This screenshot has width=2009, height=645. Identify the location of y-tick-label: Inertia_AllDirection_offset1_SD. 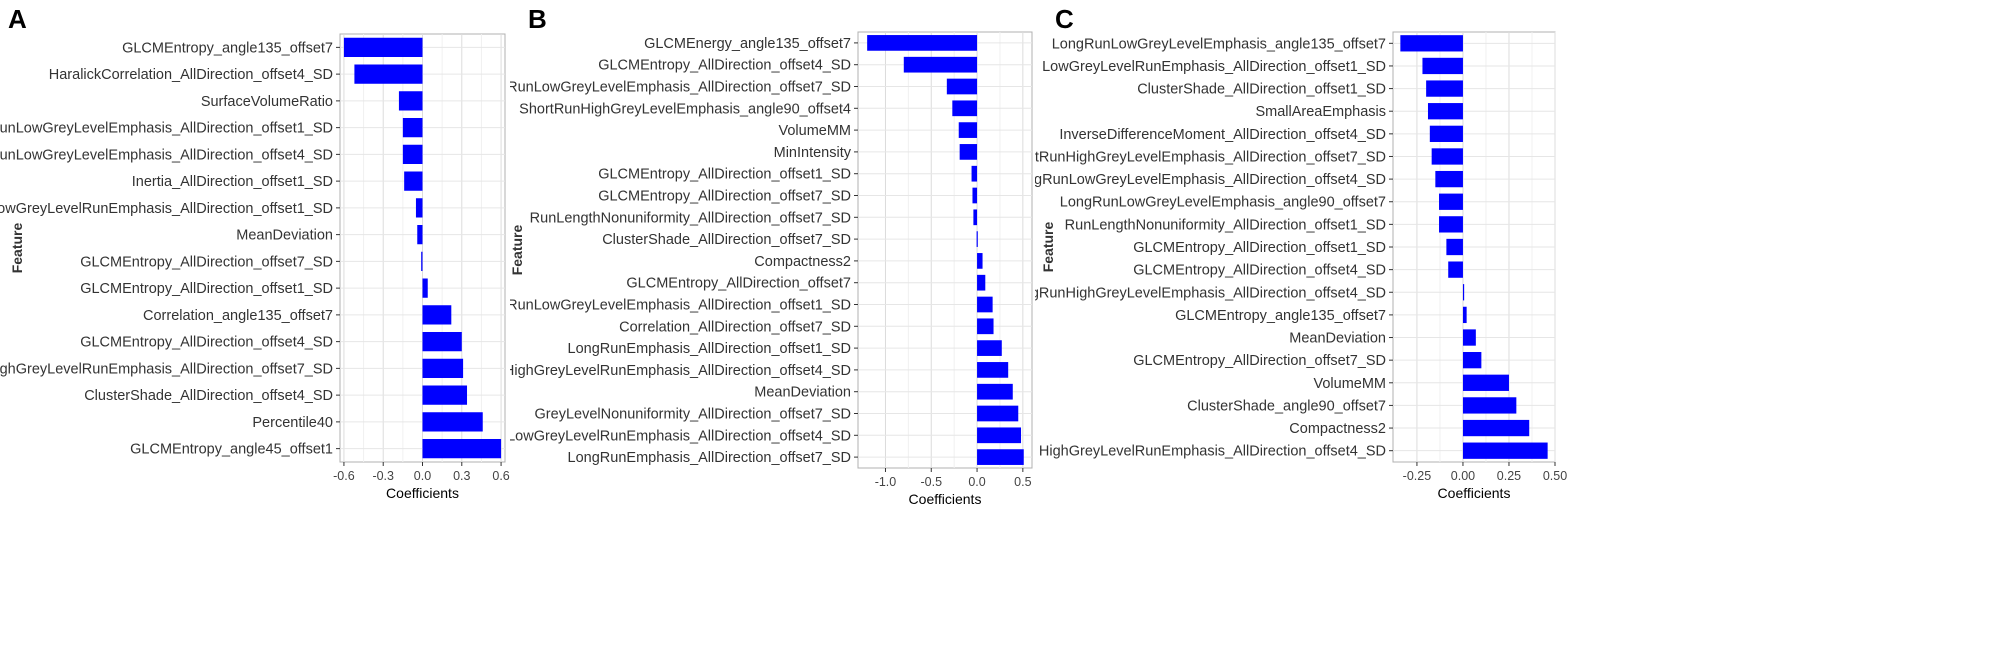
(232, 182).